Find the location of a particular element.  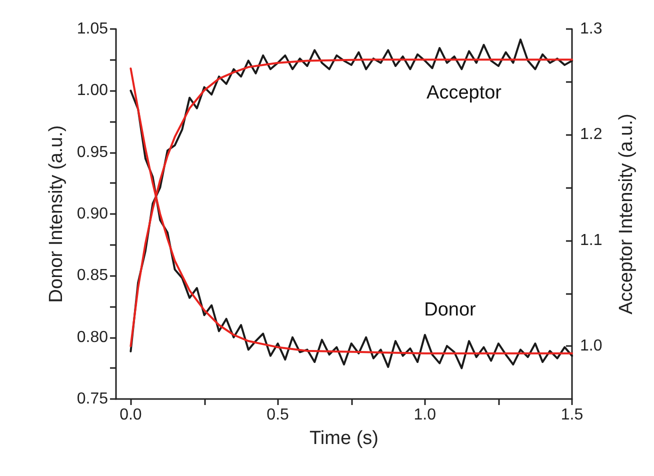

y-tick-label: 0.80 is located at coordinates (92, 337).